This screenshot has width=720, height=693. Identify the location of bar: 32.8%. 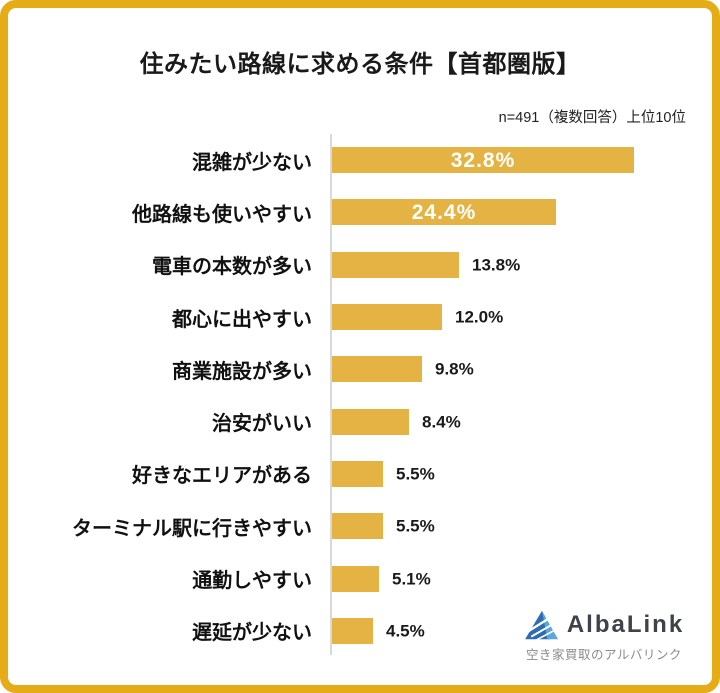
(483, 160).